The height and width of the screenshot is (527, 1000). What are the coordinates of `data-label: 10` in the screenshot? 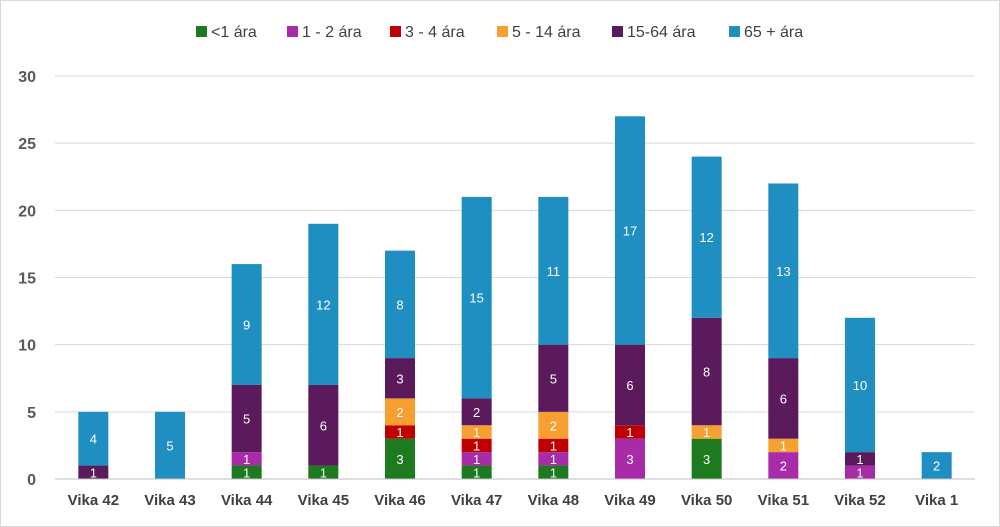 It's located at (860, 385).